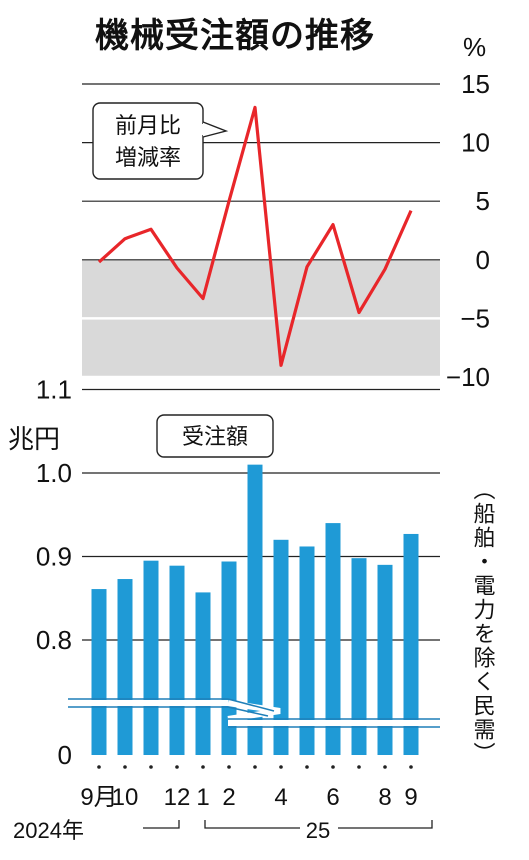  What do you see at coordinates (48, 830) in the screenshot?
I see `year-label-2024: 2024年` at bounding box center [48, 830].